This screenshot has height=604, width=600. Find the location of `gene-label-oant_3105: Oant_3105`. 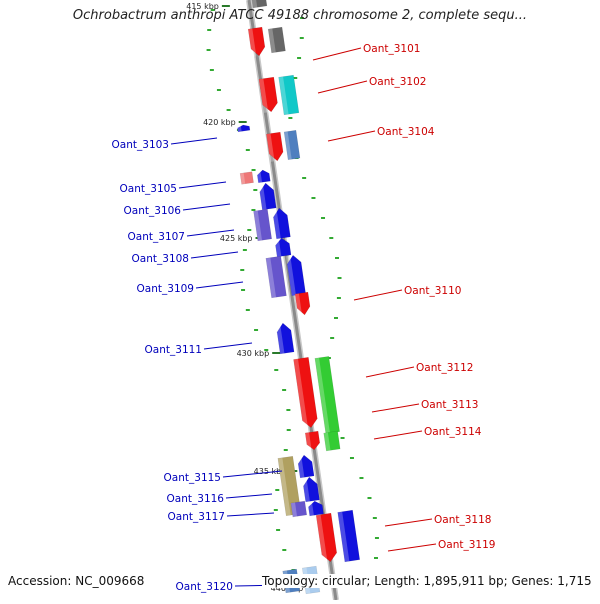

gene-label-oant_3105: Oant_3105 is located at coordinates (148, 189).